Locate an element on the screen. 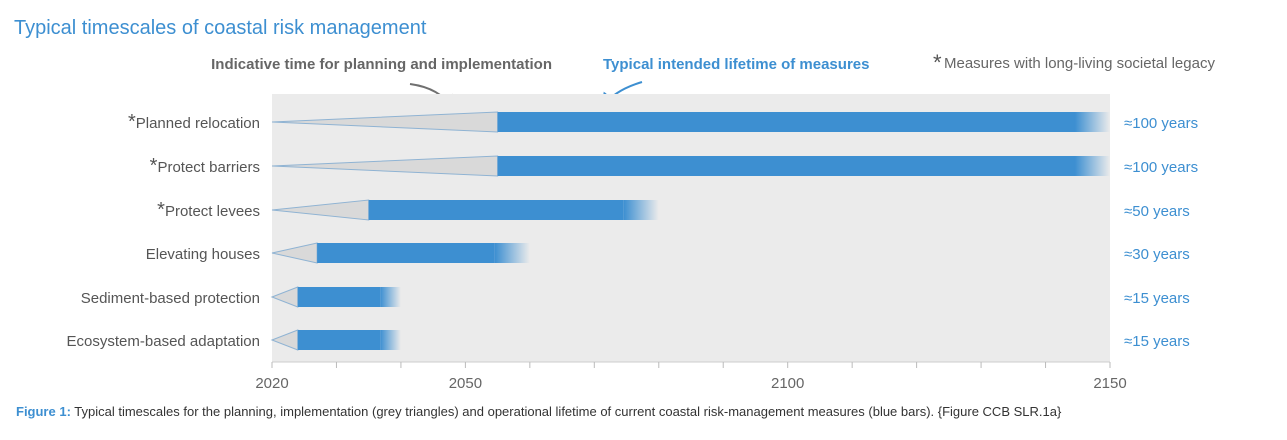  x-tick-label: 2100 is located at coordinates (787, 383).